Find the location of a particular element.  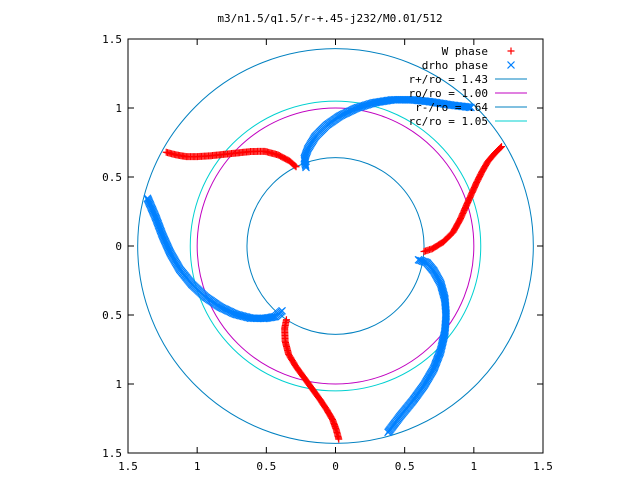

legend-label: rc/ro = 1.05 is located at coordinates (448, 121).